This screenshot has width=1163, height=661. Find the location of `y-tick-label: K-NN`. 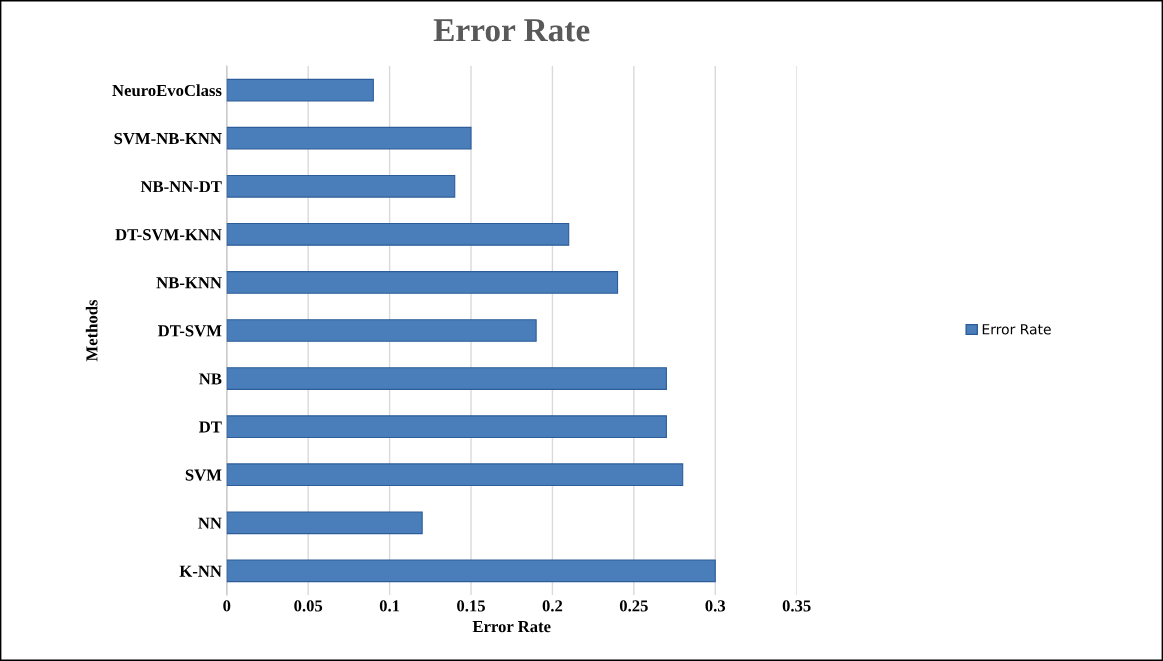

y-tick-label: K-NN is located at coordinates (200, 571).